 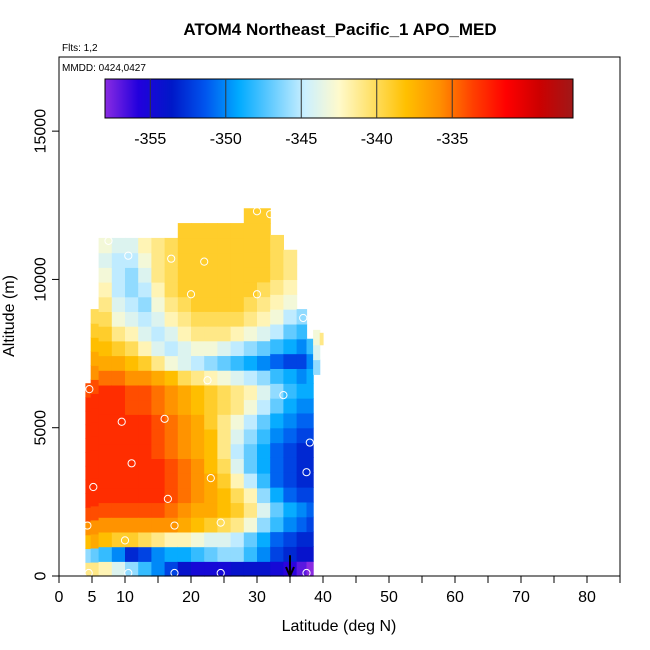 What do you see at coordinates (80, 48) in the screenshot?
I see `flights-annotation: Flts: 1,2` at bounding box center [80, 48].